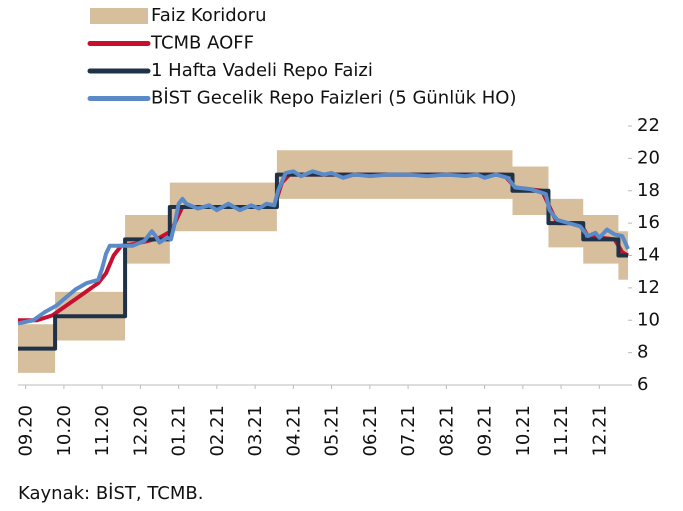 The height and width of the screenshot is (511, 683). Describe the element at coordinates (648, 287) in the screenshot. I see `y-tick-label: 12` at that location.